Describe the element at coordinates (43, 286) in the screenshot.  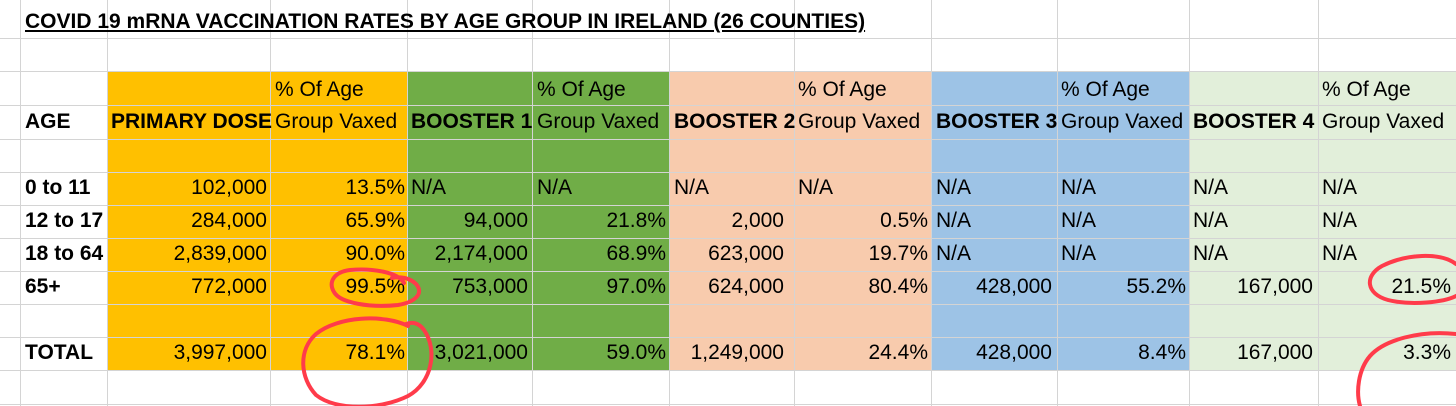
I see `row-3-age: 65+` at that location.